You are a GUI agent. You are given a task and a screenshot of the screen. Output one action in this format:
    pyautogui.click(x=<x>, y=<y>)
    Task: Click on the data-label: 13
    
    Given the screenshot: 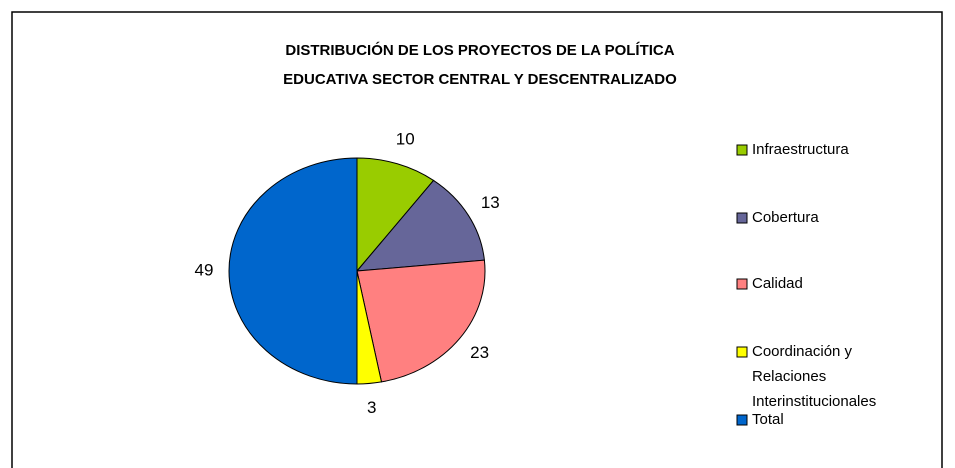 What is the action you would take?
    pyautogui.click(x=490, y=202)
    